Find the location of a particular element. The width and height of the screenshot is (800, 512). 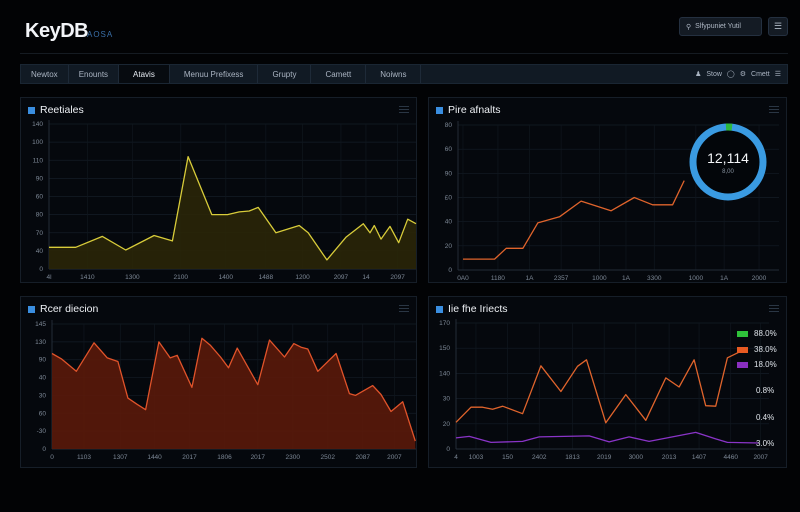

x-tick-label: 2502 is located at coordinates (328, 457).